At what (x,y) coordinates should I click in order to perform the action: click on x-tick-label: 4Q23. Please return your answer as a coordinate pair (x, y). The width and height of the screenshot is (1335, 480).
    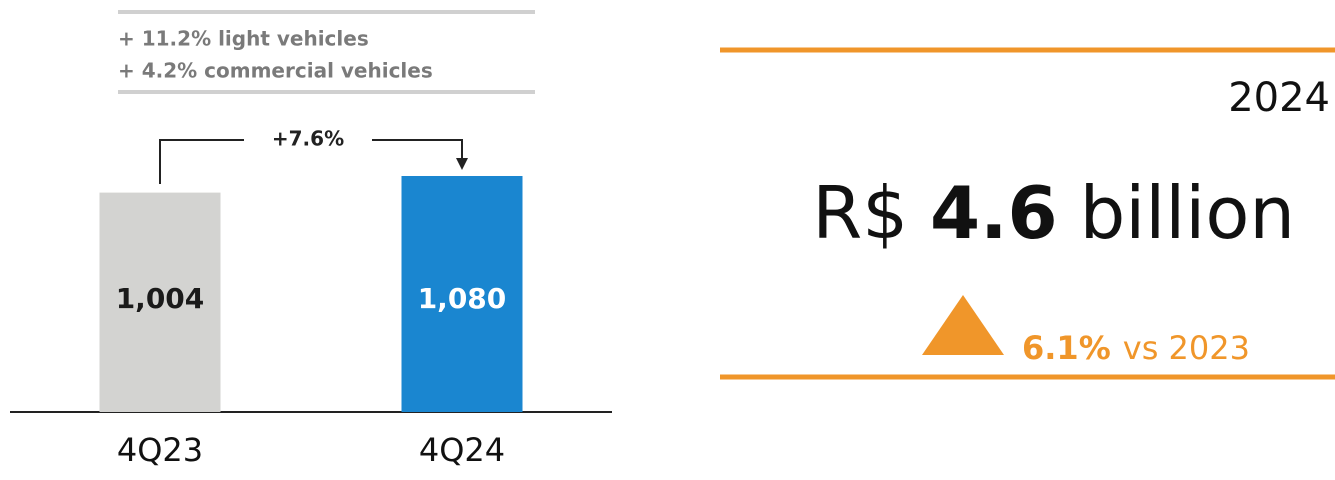
    Looking at the image, I should click on (160, 450).